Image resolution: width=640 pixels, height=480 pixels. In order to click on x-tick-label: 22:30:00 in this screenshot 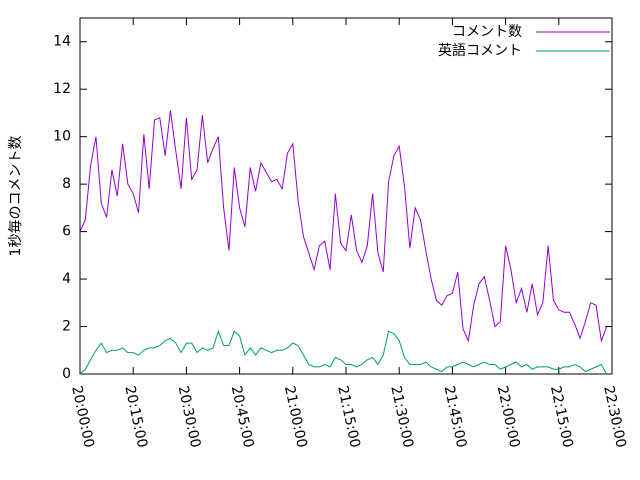, I will do `click(614, 416)`.